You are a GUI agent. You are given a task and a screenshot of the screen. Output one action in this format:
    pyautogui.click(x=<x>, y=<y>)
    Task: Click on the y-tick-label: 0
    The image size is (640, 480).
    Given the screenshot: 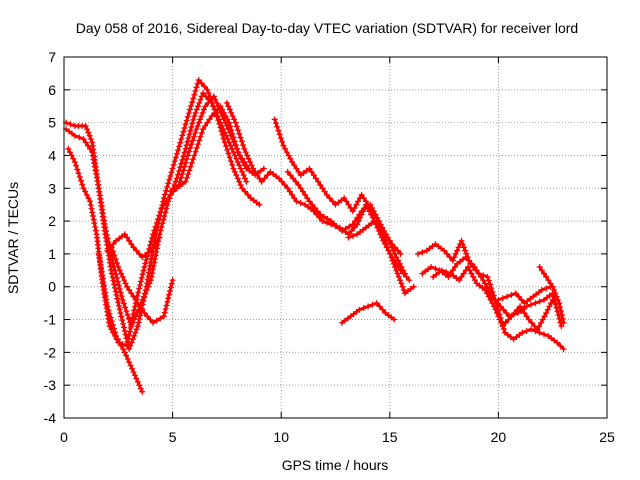 What is the action you would take?
    pyautogui.click(x=52, y=287)
    